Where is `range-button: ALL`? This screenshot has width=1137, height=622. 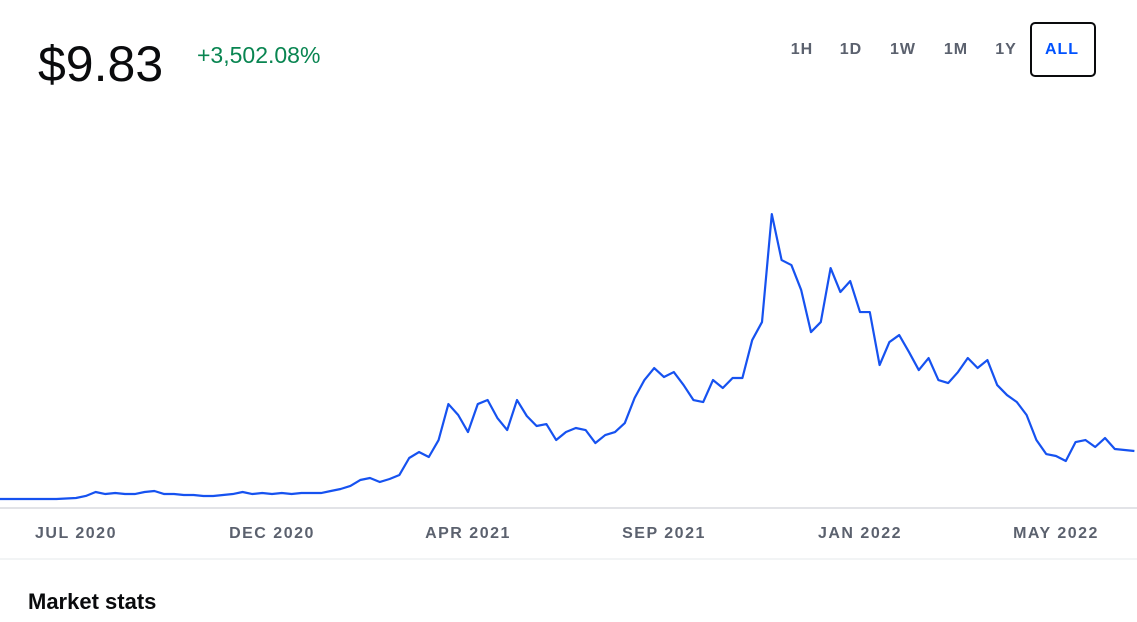
range-button: ALL is located at coordinates (1062, 49).